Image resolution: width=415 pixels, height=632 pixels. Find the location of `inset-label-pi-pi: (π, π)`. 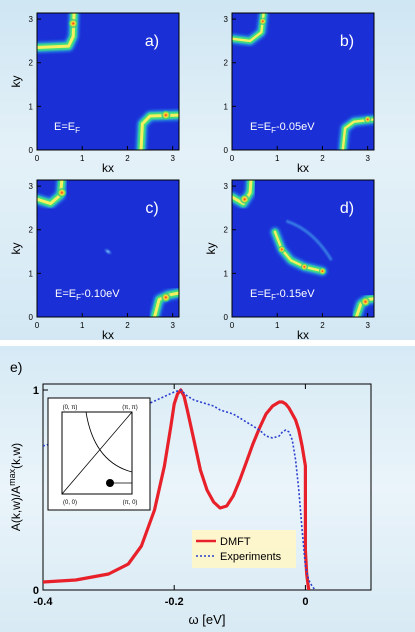

inset-label-pi-pi: (π, π) is located at coordinates (130, 408).